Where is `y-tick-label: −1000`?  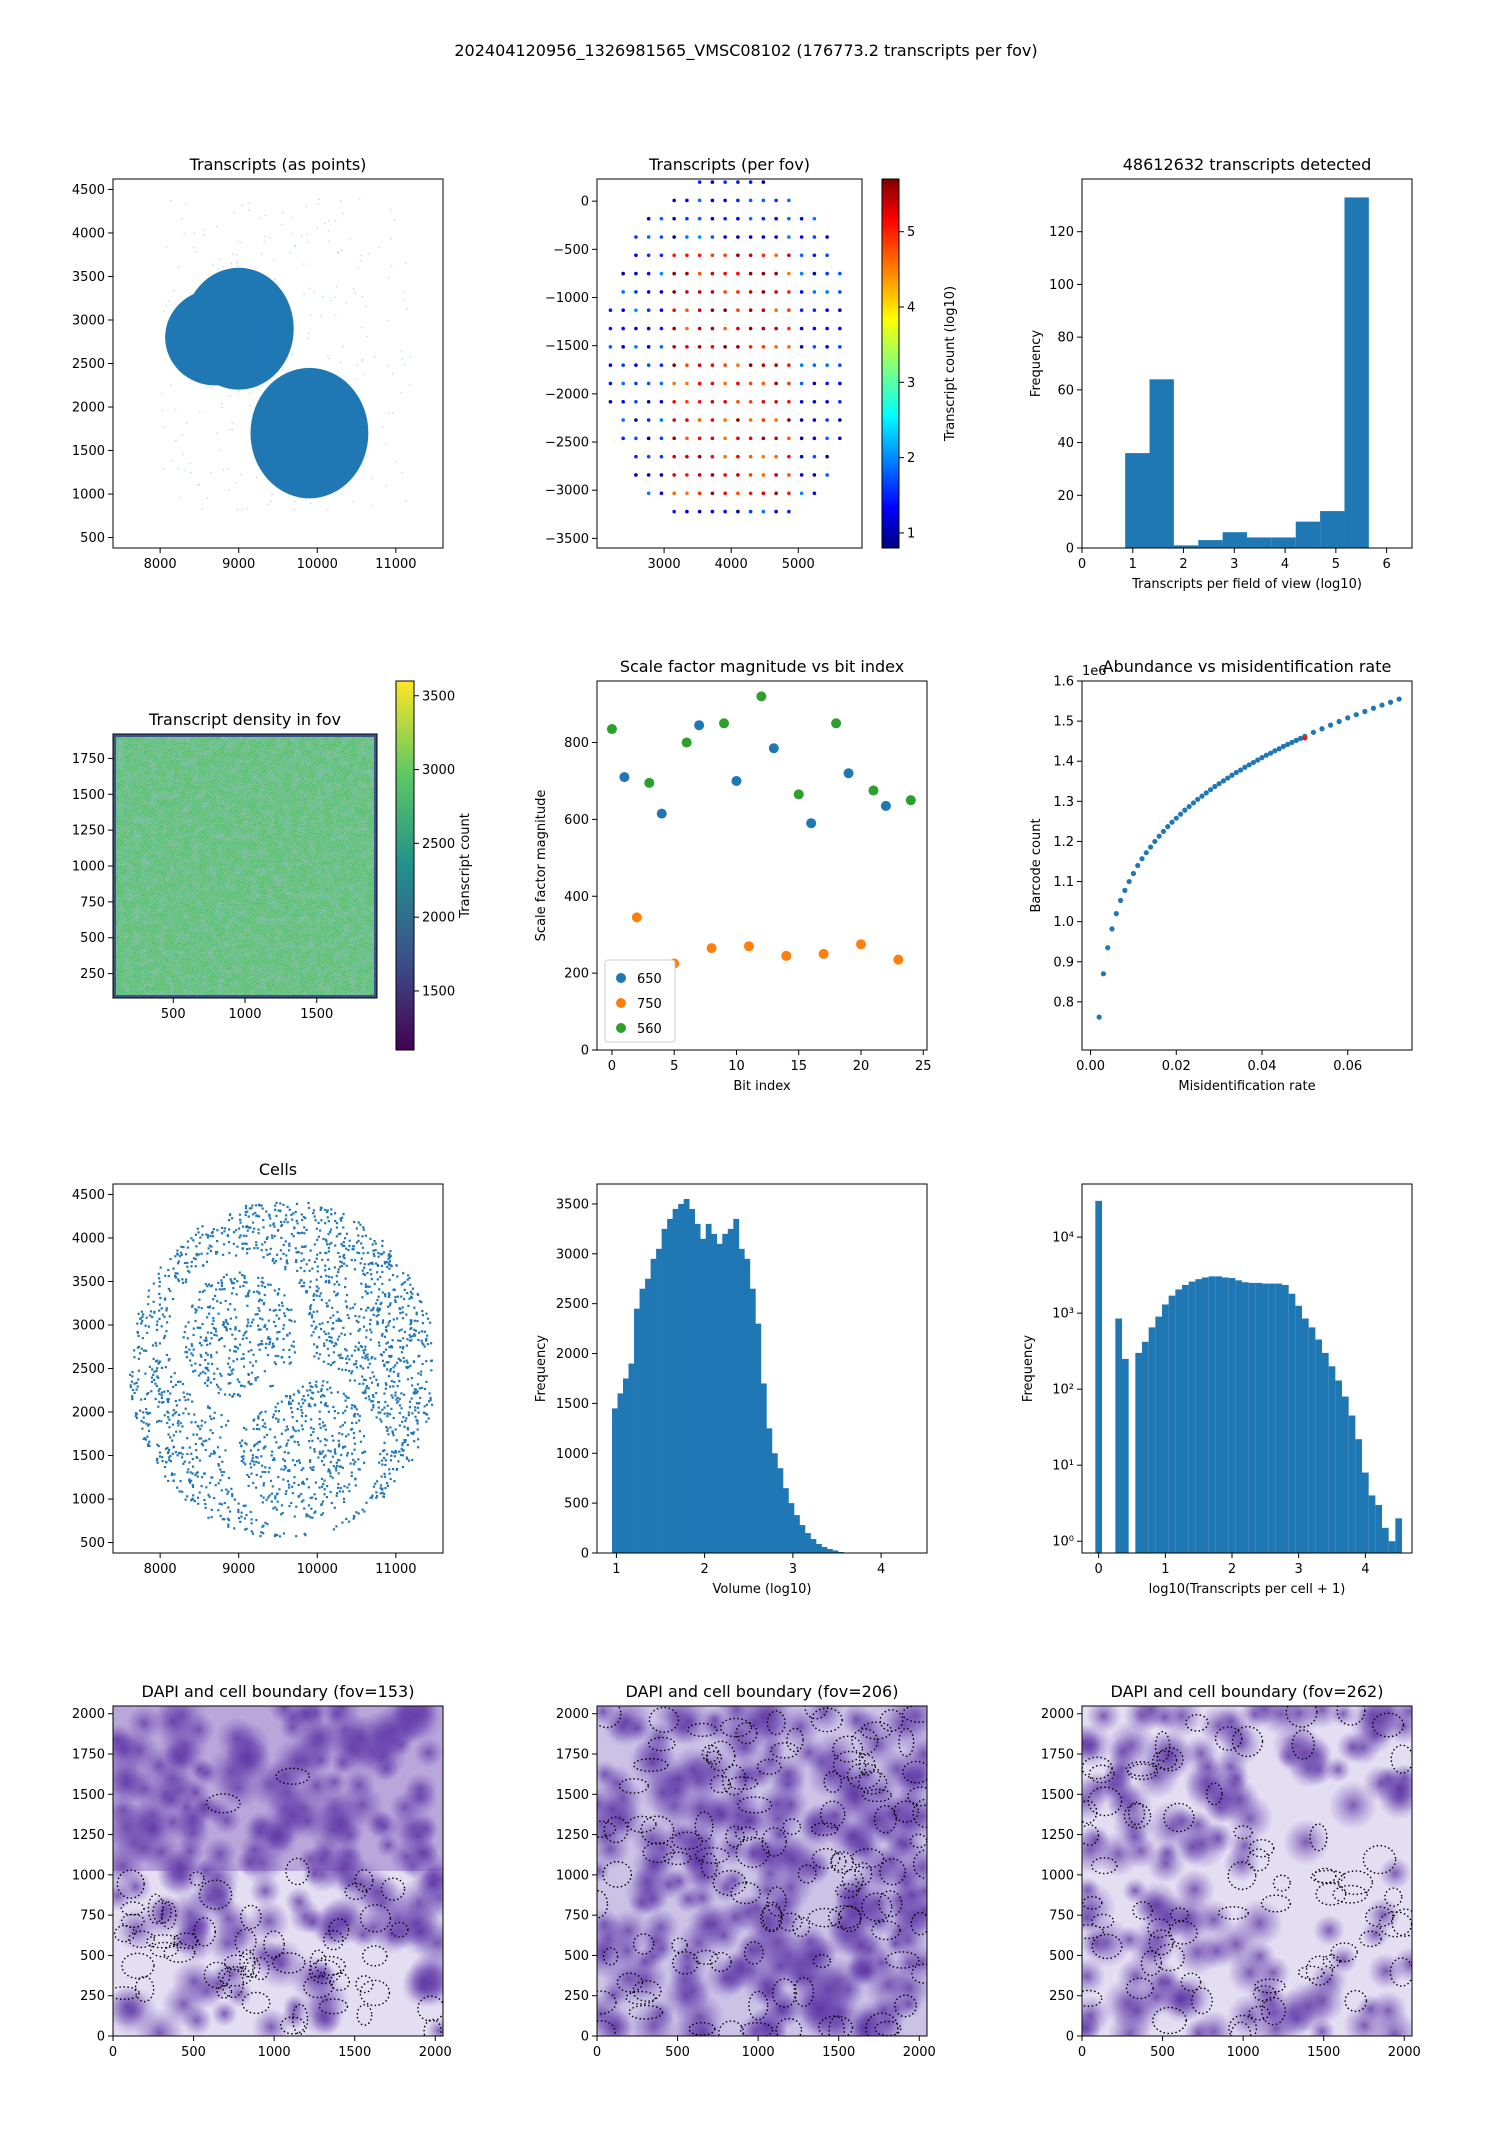
y-tick-label: −1000 is located at coordinates (567, 298).